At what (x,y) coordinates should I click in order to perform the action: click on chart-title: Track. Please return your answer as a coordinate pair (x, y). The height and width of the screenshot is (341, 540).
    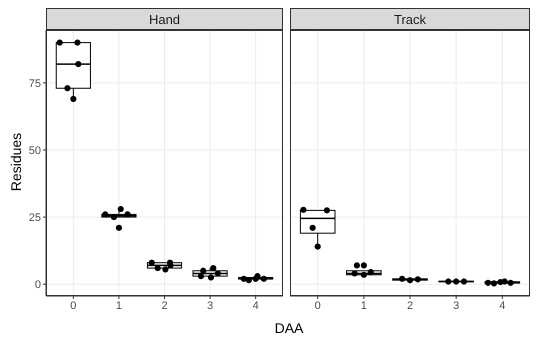
    Looking at the image, I should click on (410, 19).